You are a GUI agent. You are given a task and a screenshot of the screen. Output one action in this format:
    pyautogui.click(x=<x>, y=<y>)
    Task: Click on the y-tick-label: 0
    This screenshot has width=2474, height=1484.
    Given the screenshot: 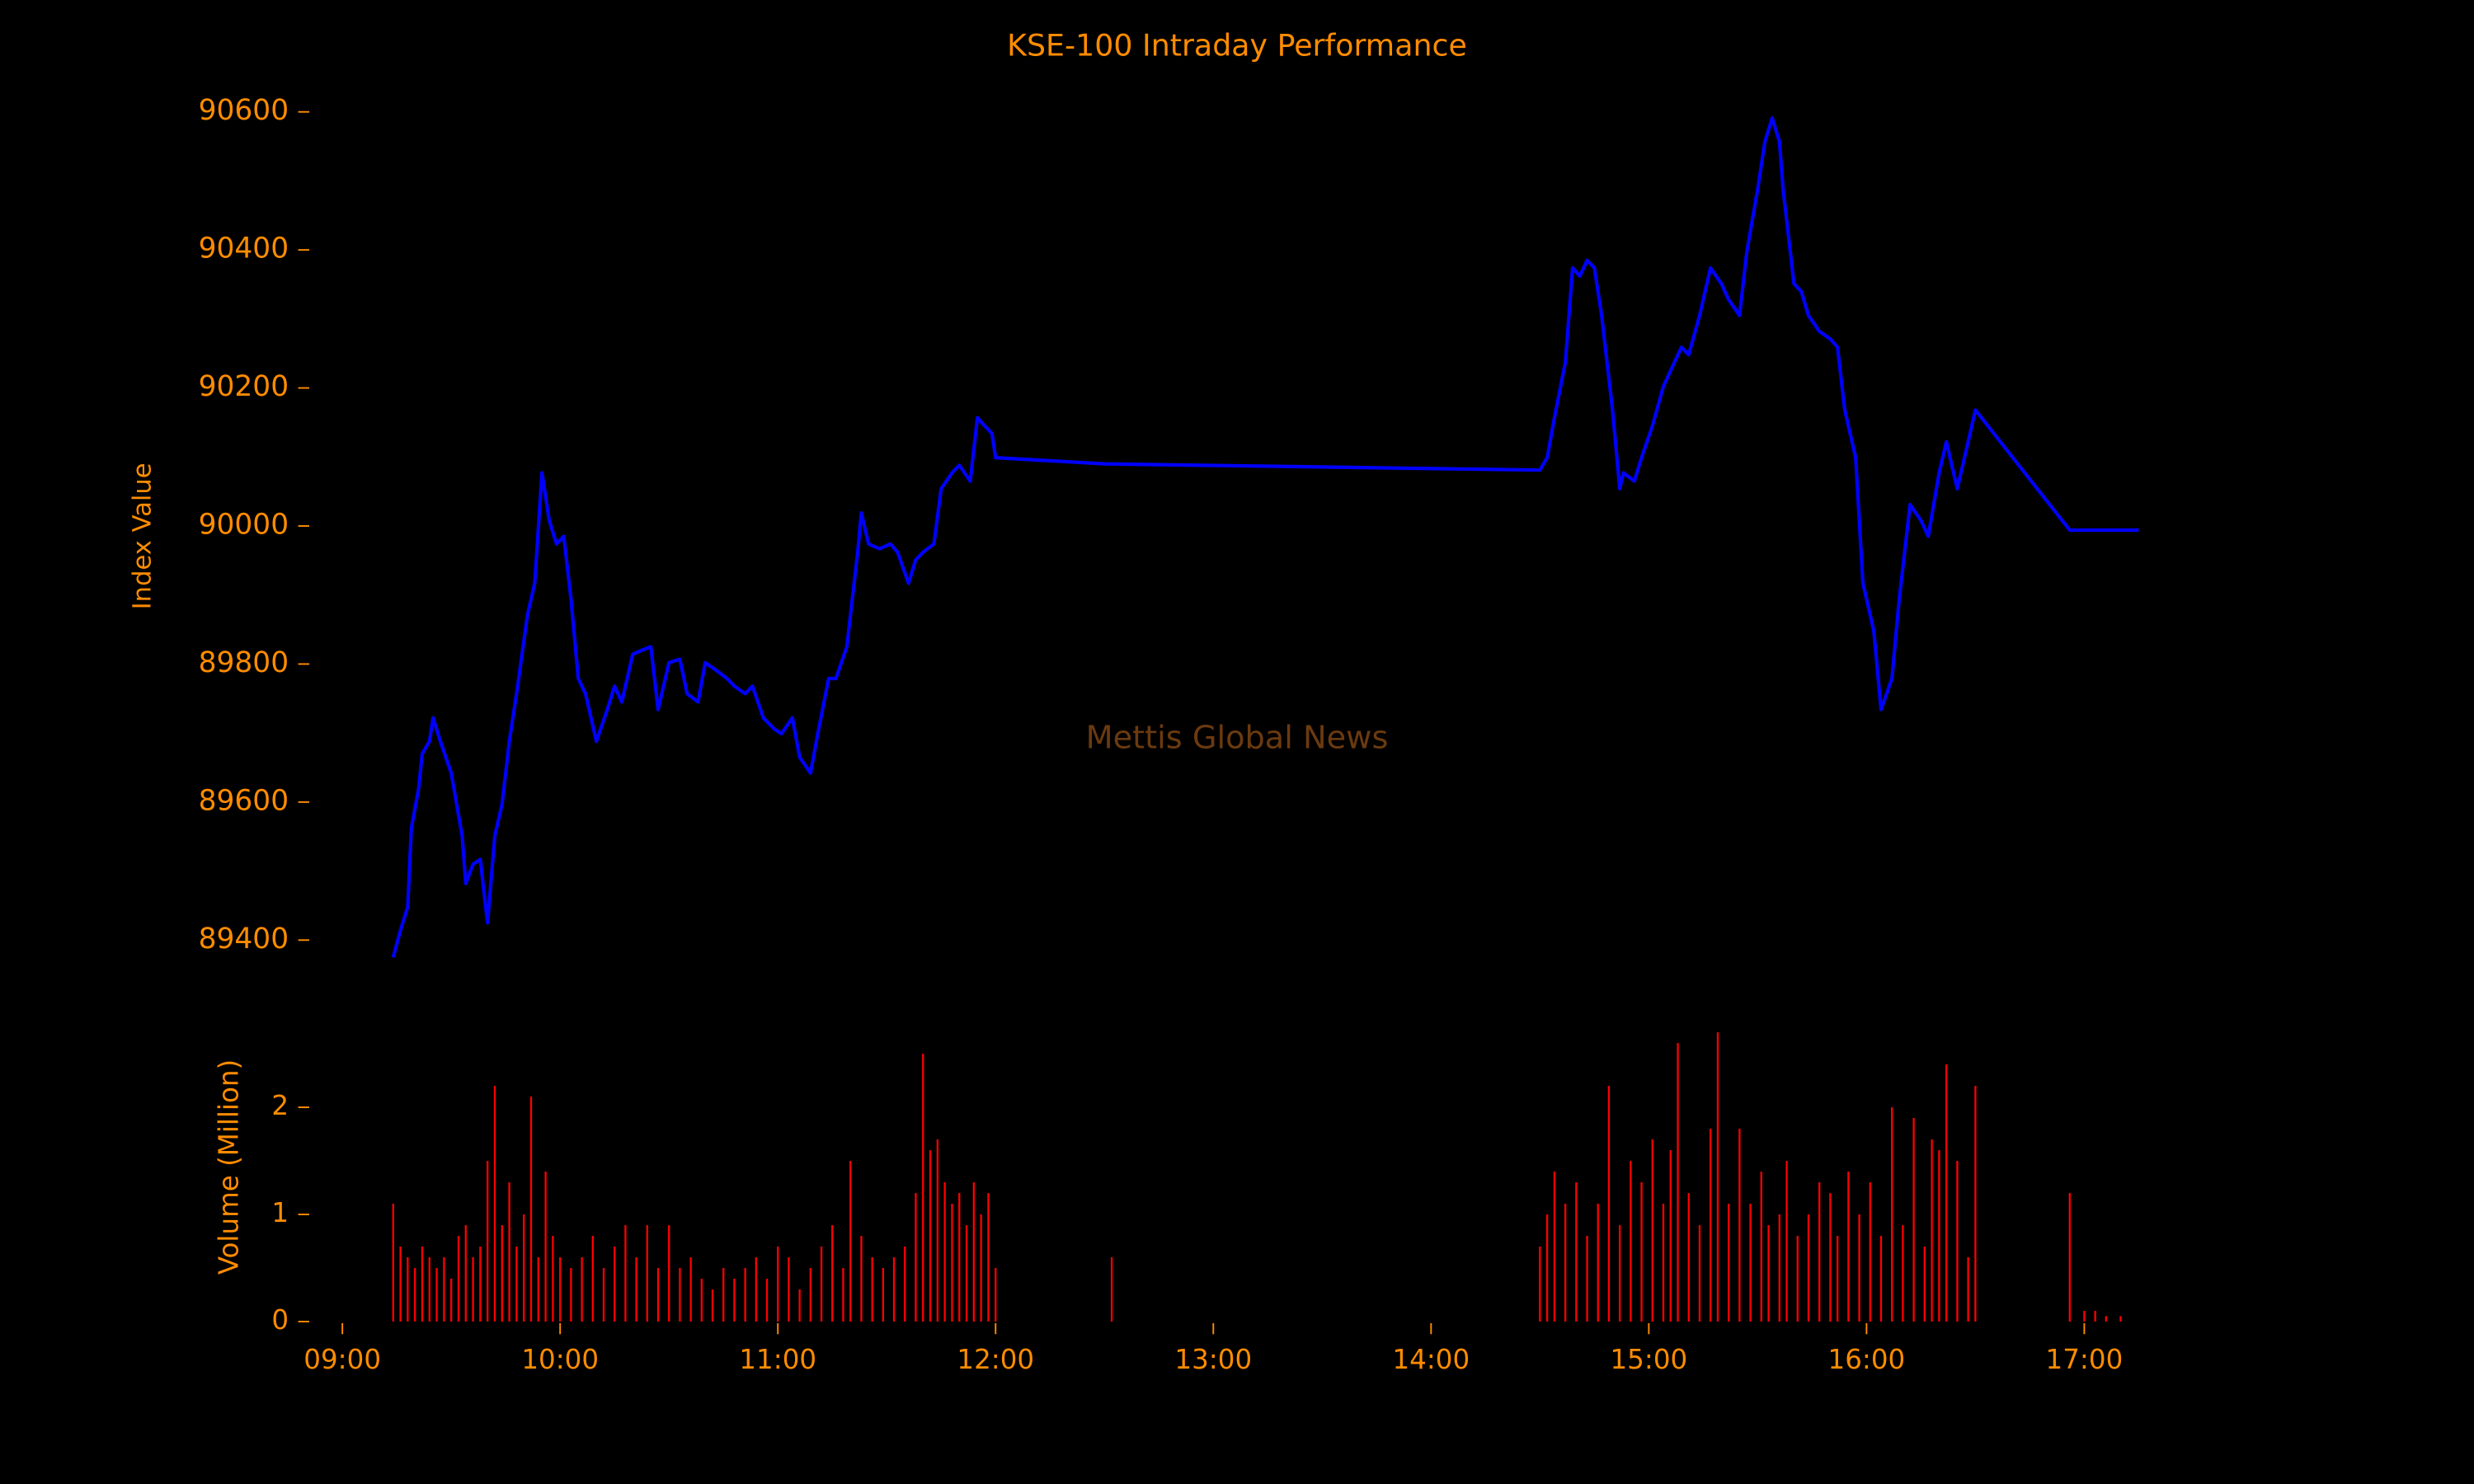 What is the action you would take?
    pyautogui.click(x=280, y=1320)
    